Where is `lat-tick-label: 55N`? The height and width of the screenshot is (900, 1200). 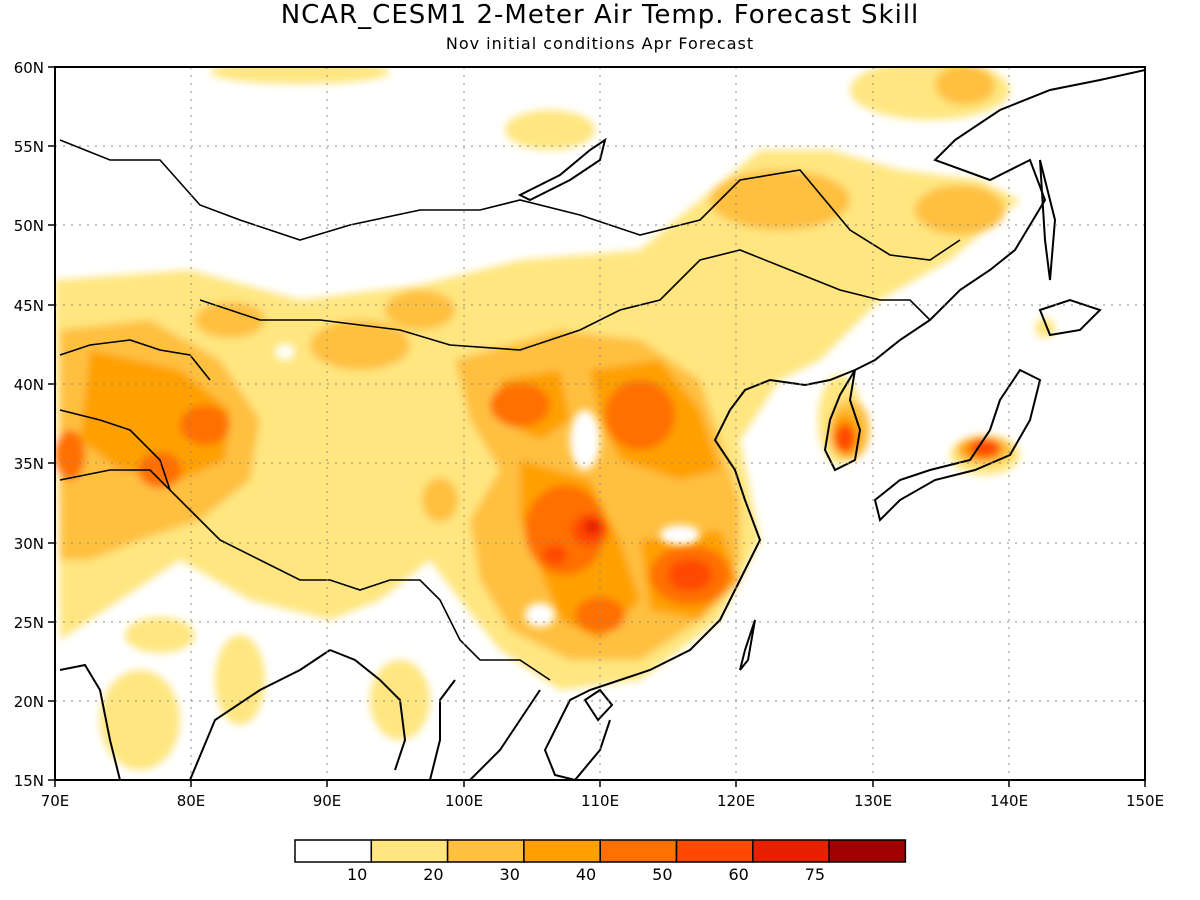 lat-tick-label: 55N is located at coordinates (29, 147).